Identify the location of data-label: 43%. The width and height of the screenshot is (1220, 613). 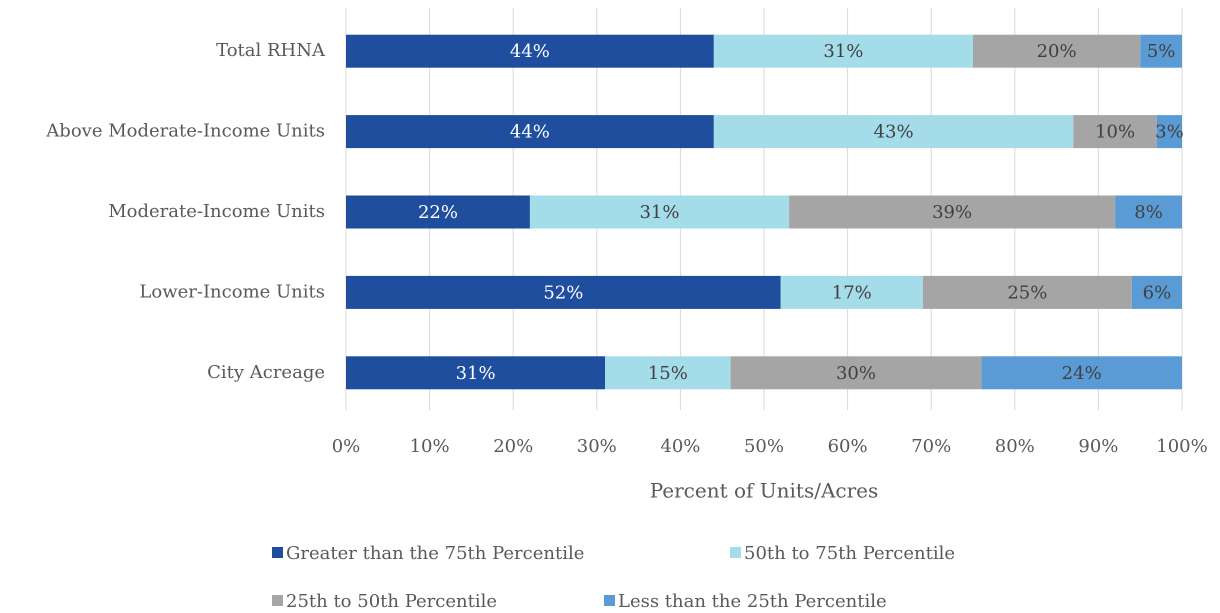
(894, 132).